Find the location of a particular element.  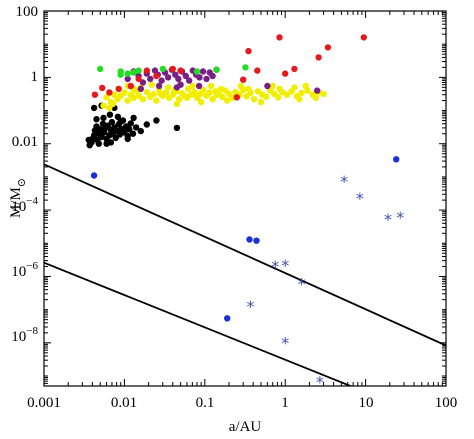

y-axis-label: M/M⊙ is located at coordinates (18, 198).